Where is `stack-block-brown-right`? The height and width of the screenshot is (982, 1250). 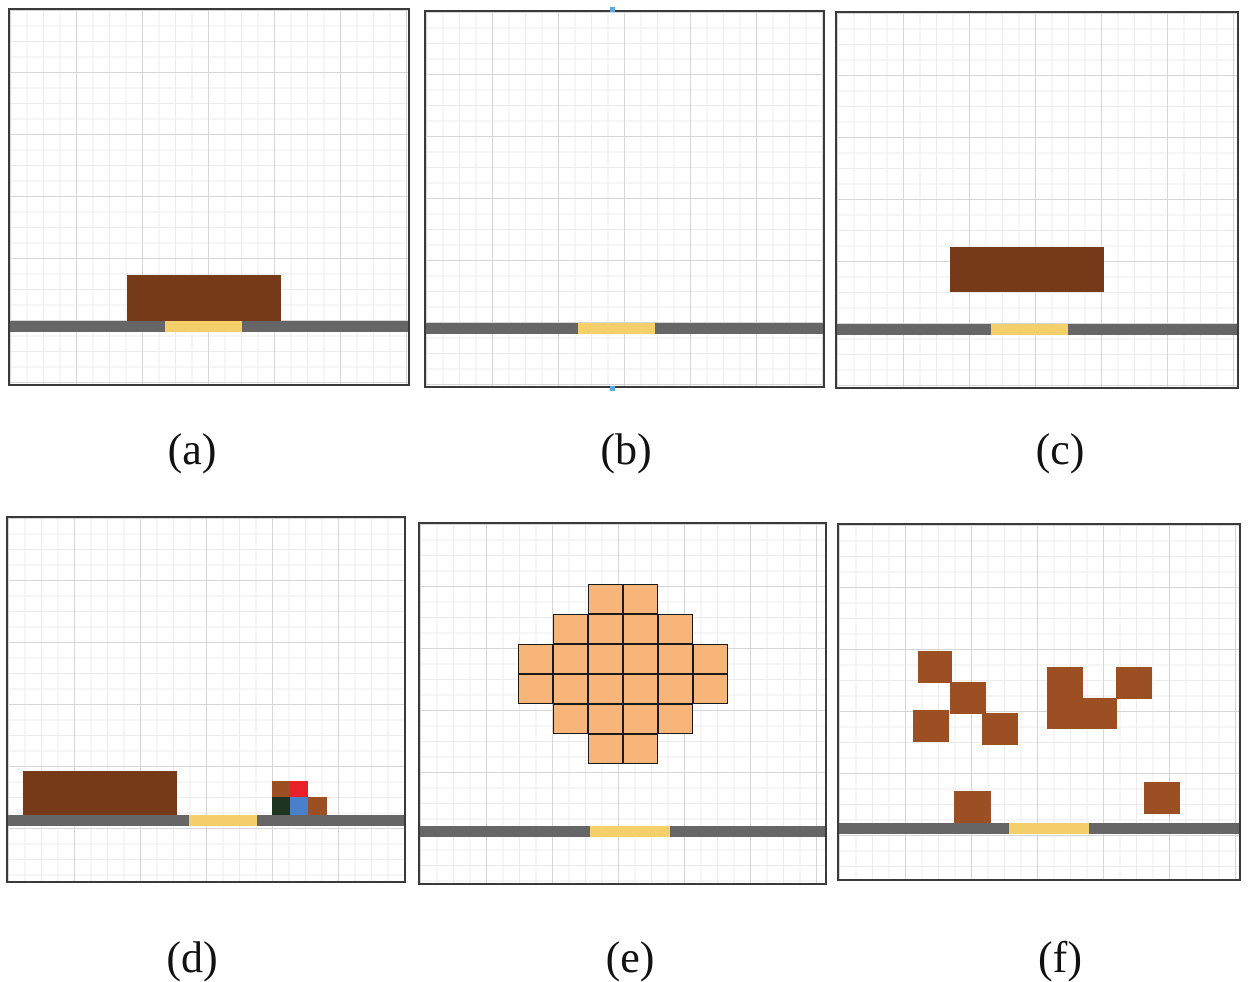 stack-block-brown-right is located at coordinates (317, 806).